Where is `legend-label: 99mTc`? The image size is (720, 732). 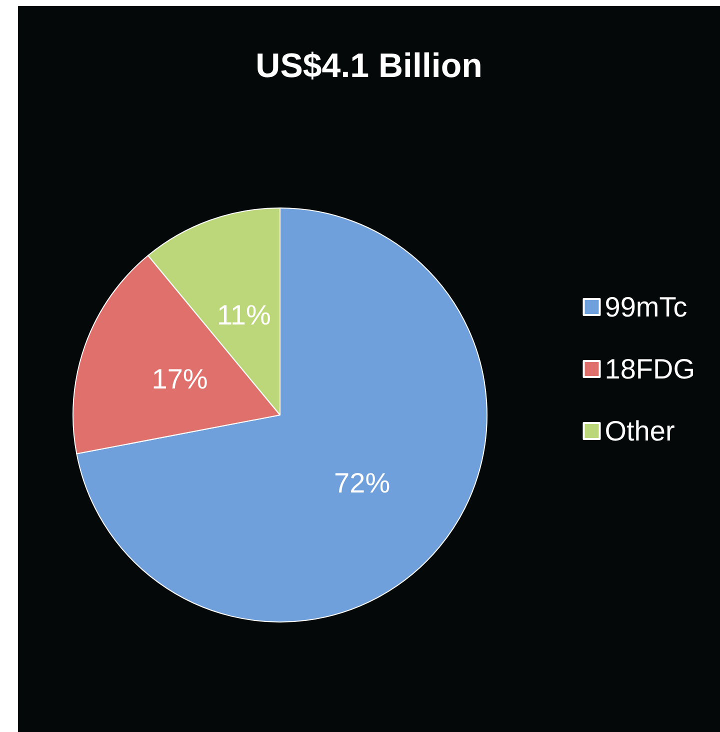
legend-label: 99mTc is located at coordinates (646, 307).